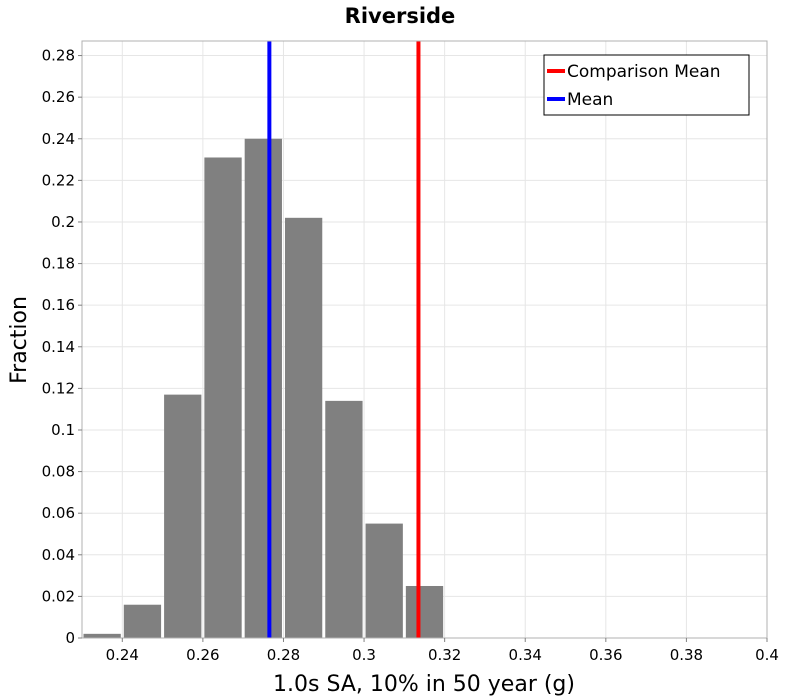  What do you see at coordinates (283, 655) in the screenshot?
I see `x-tick-label: 0.28` at bounding box center [283, 655].